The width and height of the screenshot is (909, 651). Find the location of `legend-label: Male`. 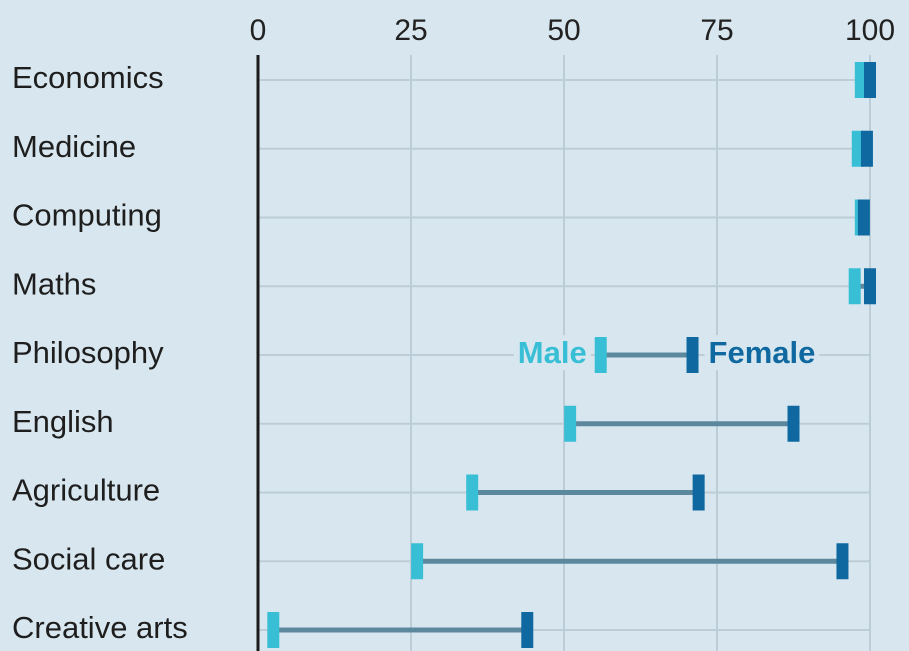

legend-label: Male is located at coordinates (552, 352).